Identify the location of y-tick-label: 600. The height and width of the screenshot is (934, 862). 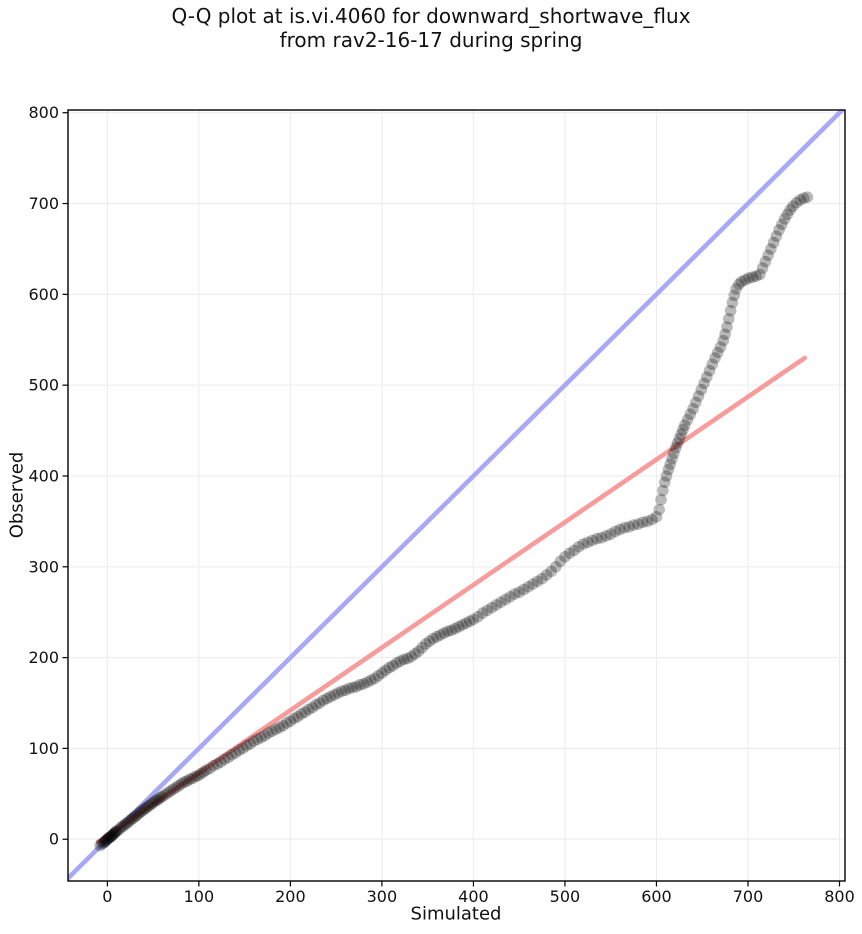
(43, 294).